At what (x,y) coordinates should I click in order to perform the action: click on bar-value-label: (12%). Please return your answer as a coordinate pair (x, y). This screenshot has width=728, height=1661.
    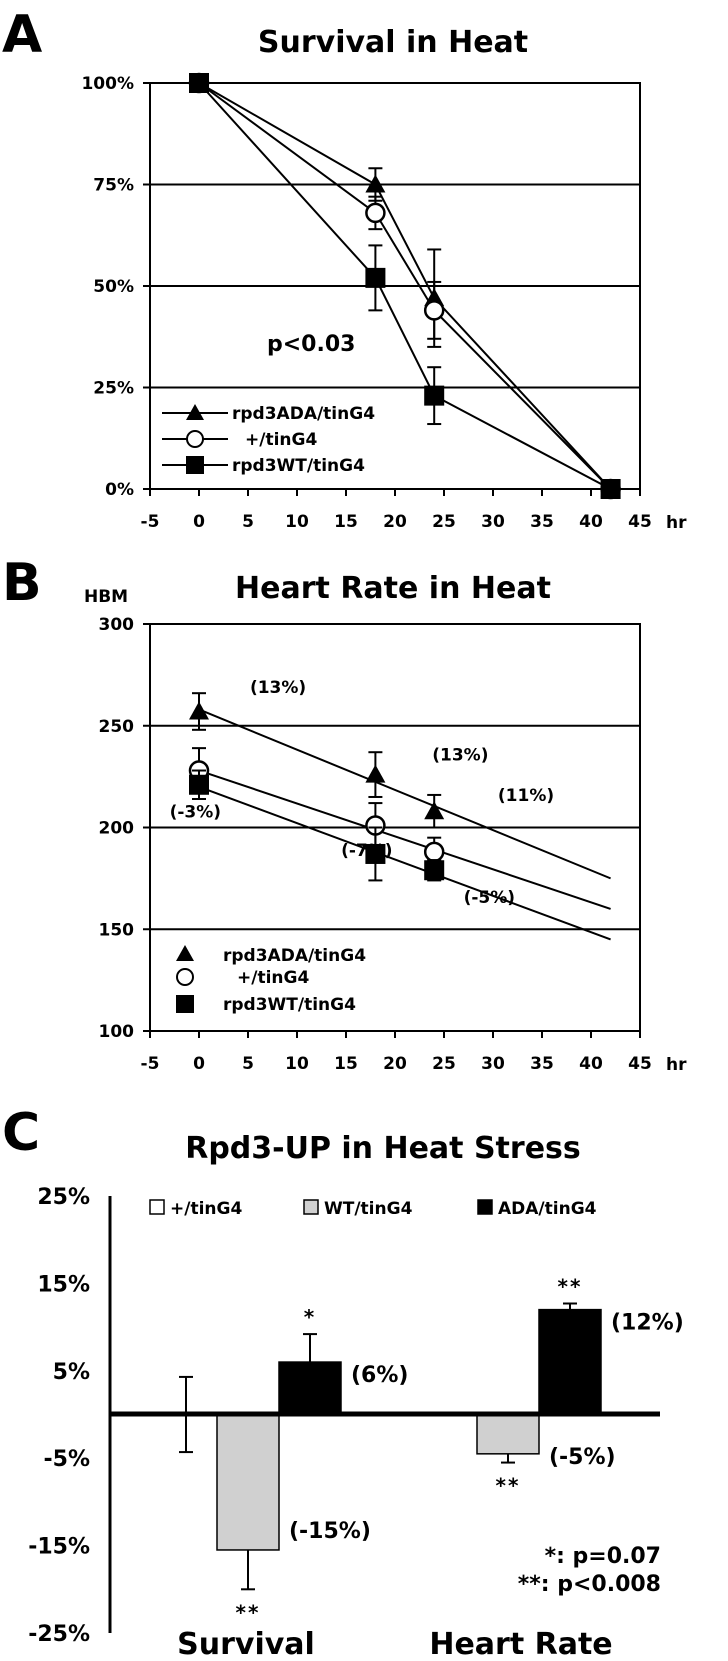
    Looking at the image, I should click on (647, 1323).